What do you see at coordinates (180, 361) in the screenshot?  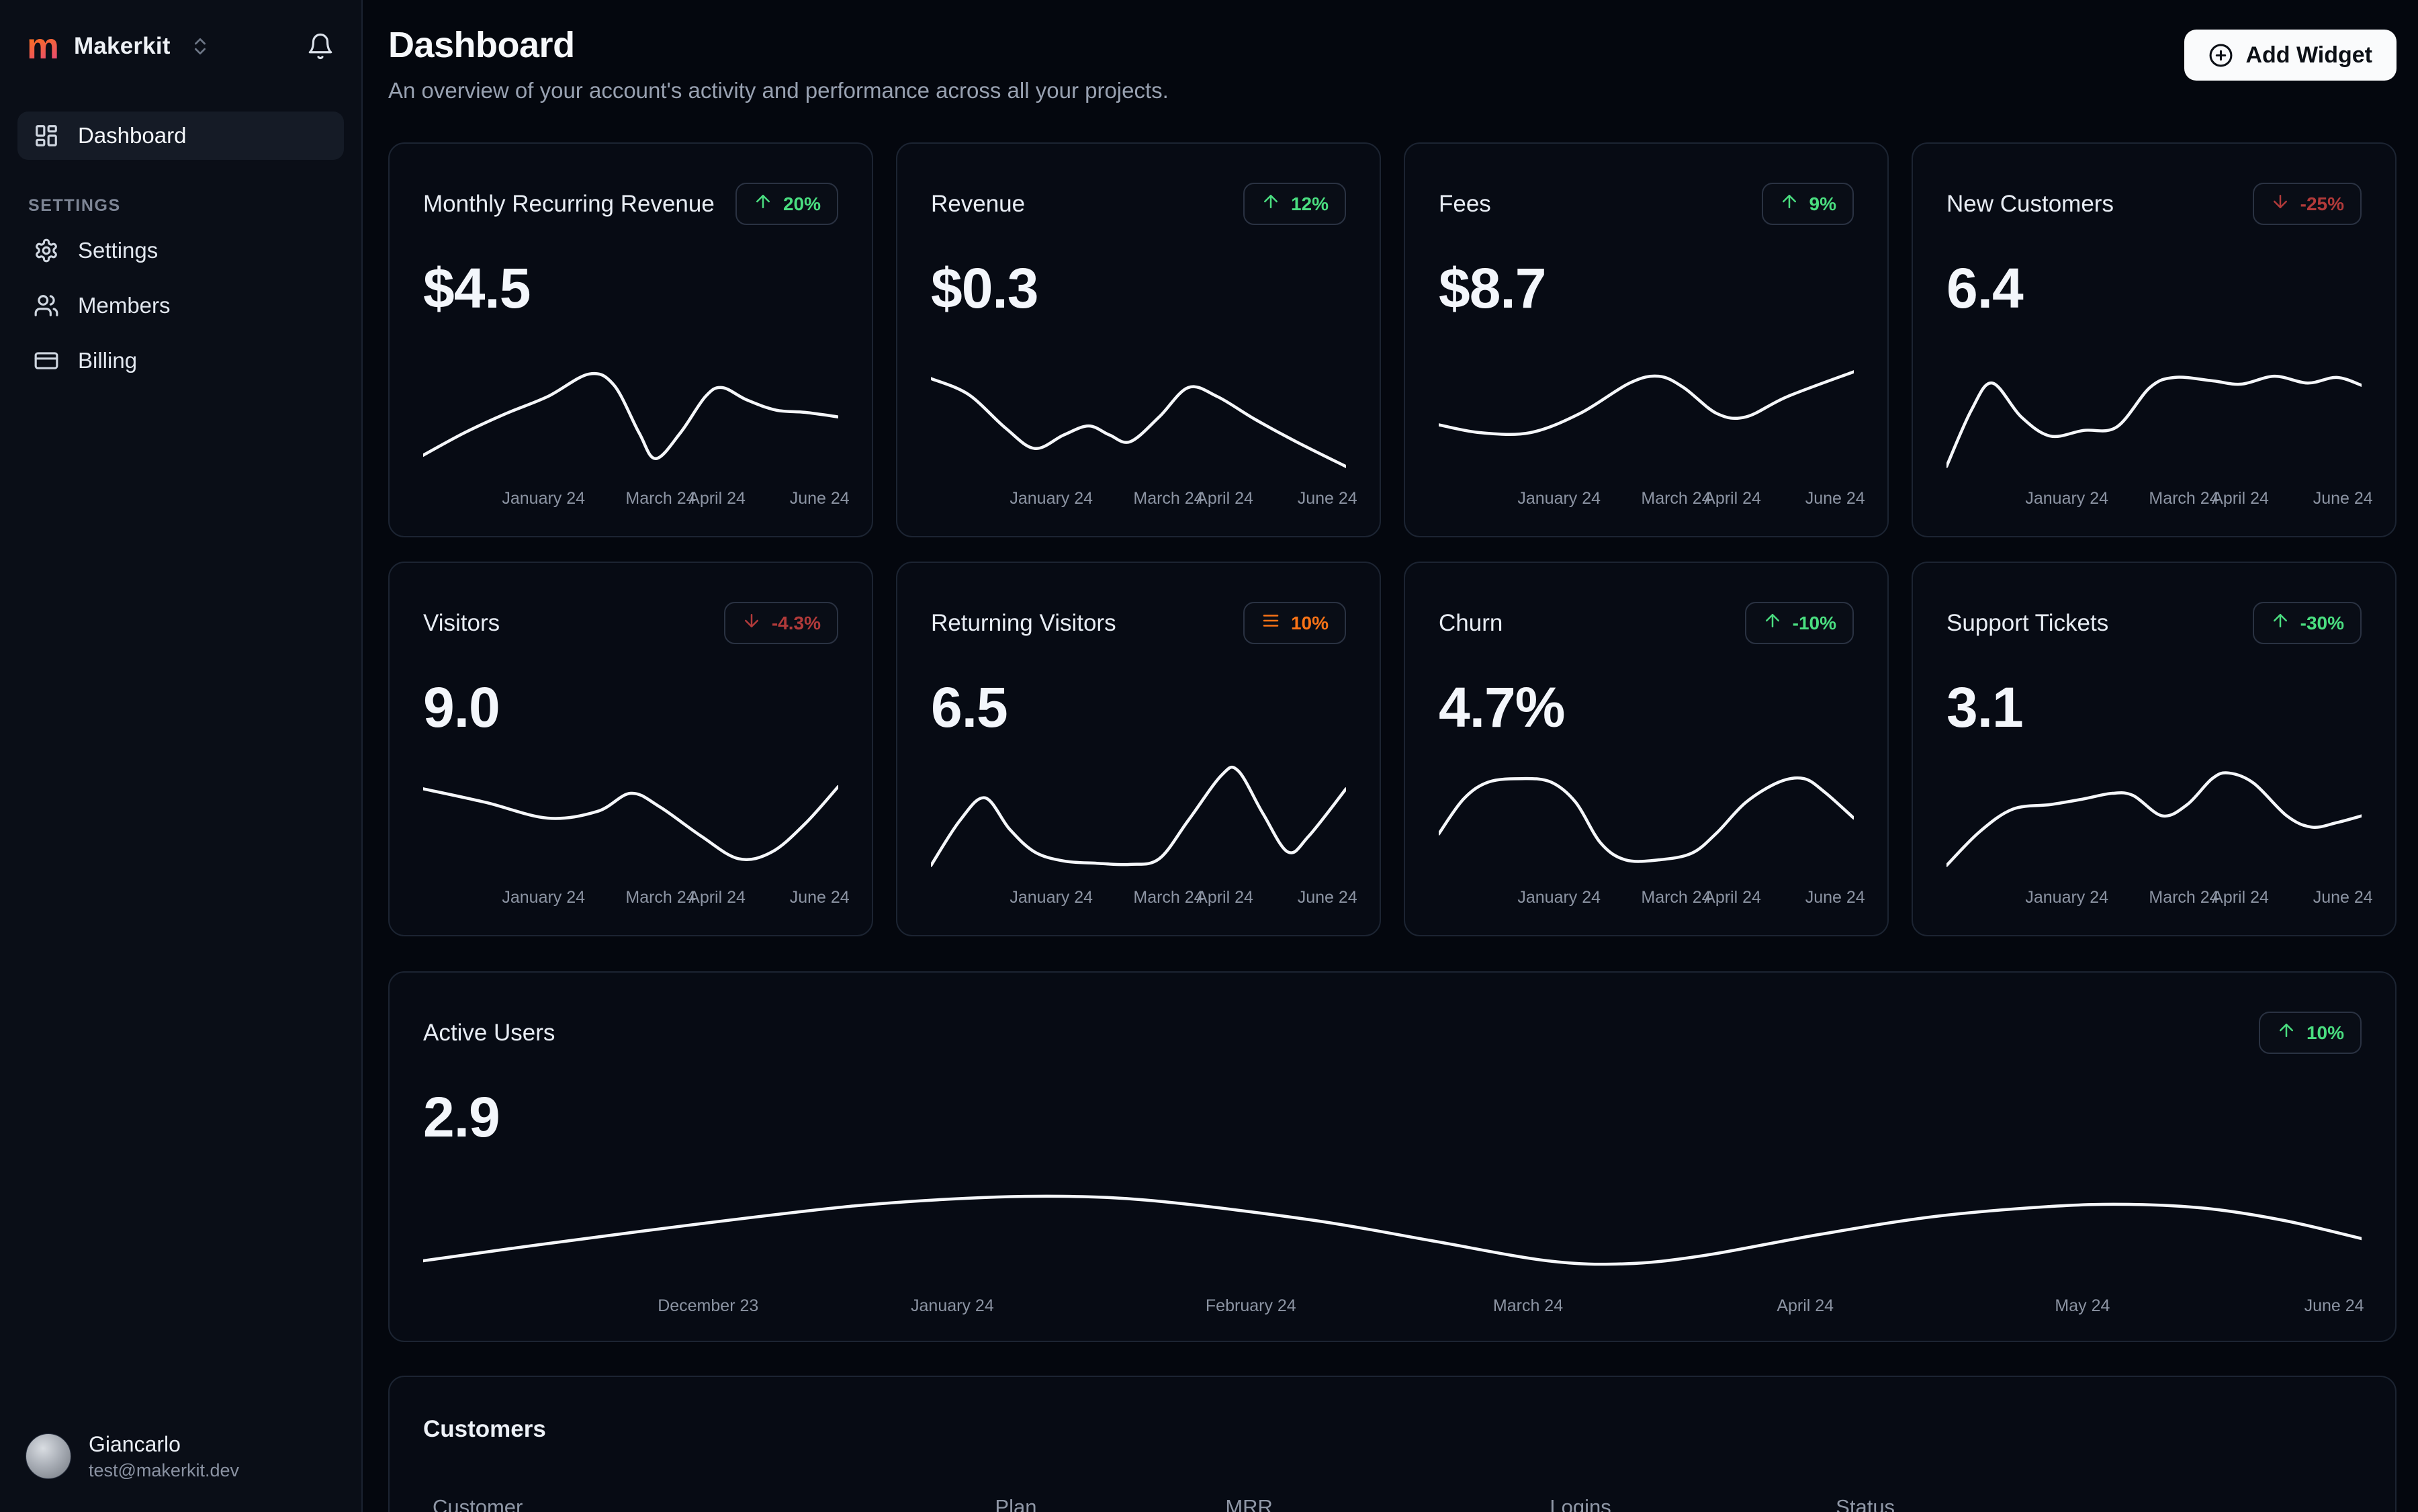 I see `sidebar-item-billing: Billing` at bounding box center [180, 361].